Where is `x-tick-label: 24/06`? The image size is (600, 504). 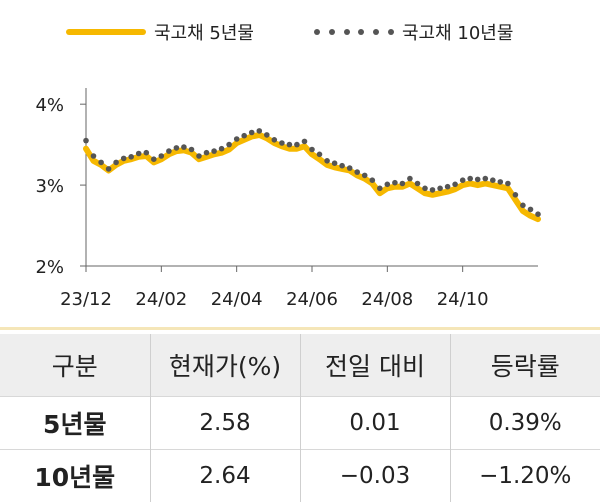 x-tick-label: 24/06 is located at coordinates (312, 299).